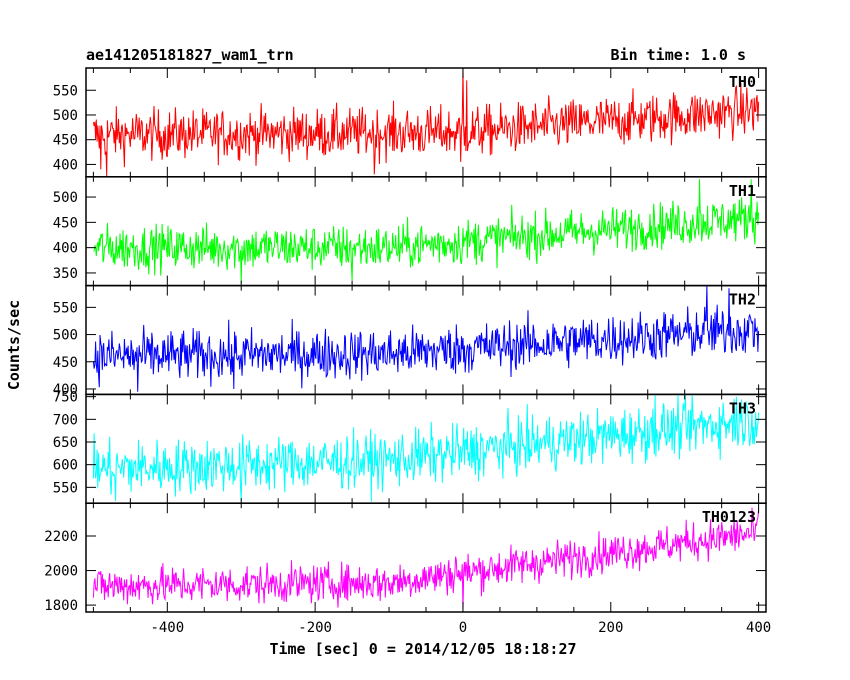  I want to click on panel-th1: 350 400 450 500 TH1, so click(410, 231).